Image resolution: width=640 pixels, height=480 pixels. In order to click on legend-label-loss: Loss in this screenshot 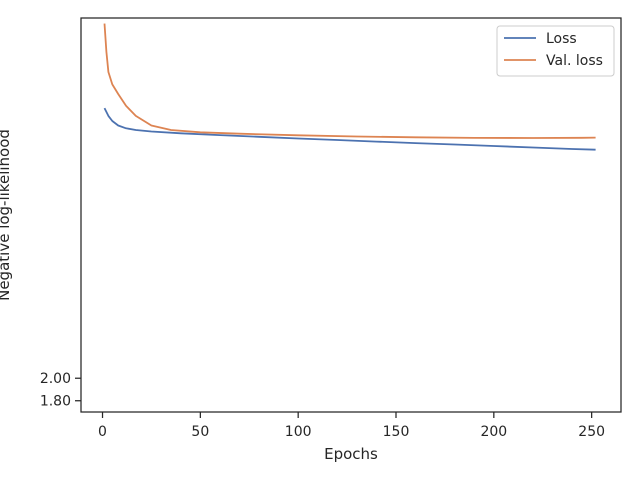, I will do `click(561, 39)`.